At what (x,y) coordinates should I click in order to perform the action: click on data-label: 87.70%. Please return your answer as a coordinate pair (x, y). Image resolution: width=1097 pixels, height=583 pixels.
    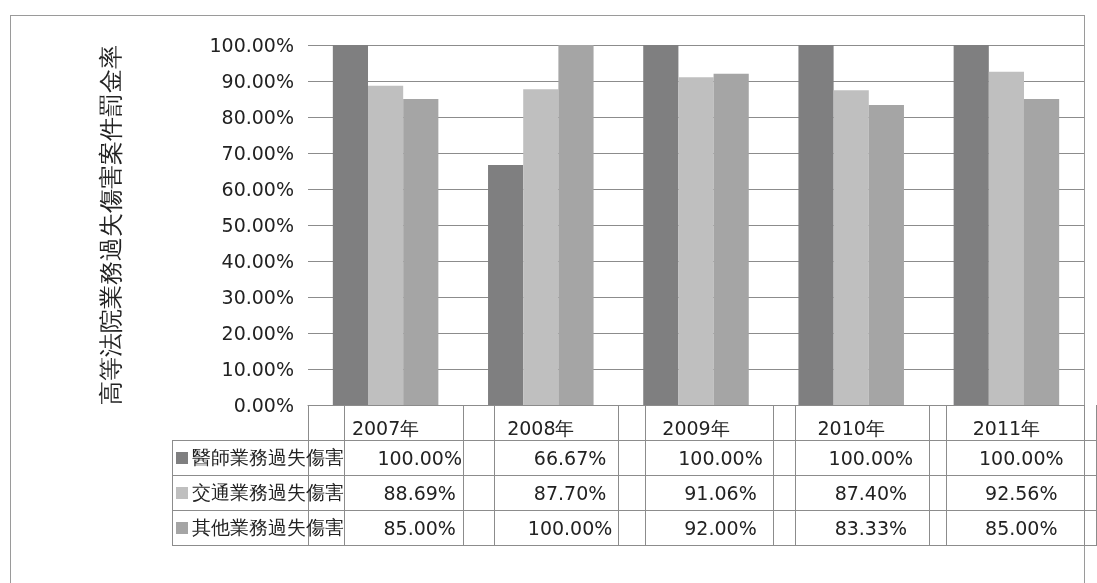
    Looking at the image, I should click on (570, 493).